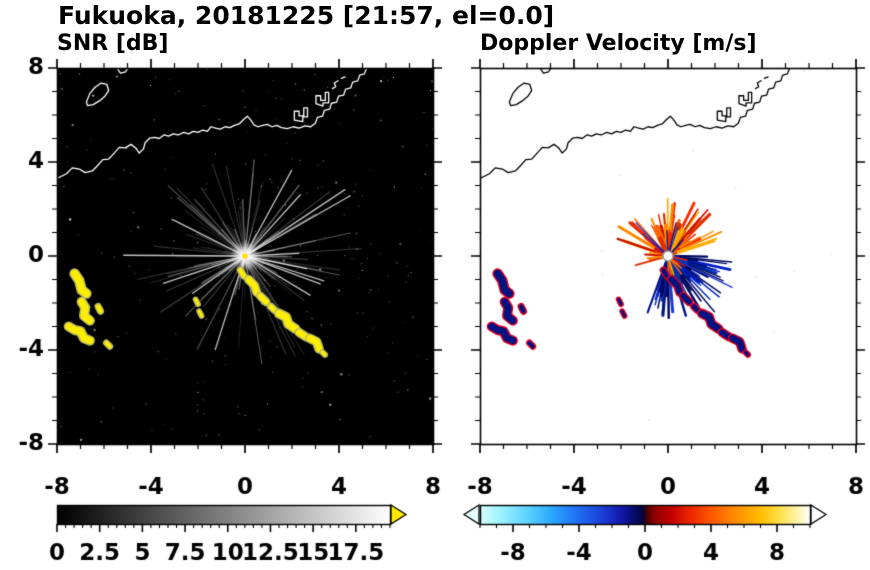 The image size is (870, 570). Describe the element at coordinates (618, 43) in the screenshot. I see `velocity-panel-title: Doppler Velocity [m/s]` at that location.